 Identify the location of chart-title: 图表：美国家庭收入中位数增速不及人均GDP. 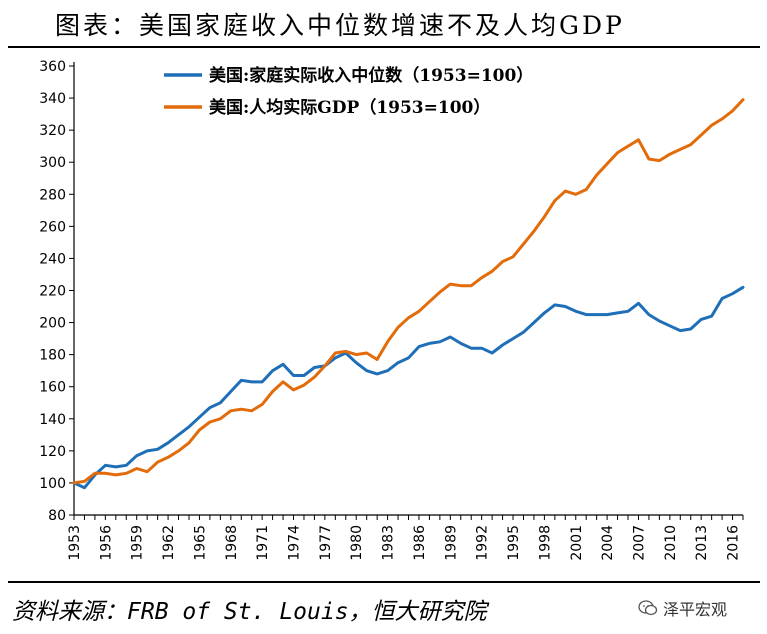
(340, 25).